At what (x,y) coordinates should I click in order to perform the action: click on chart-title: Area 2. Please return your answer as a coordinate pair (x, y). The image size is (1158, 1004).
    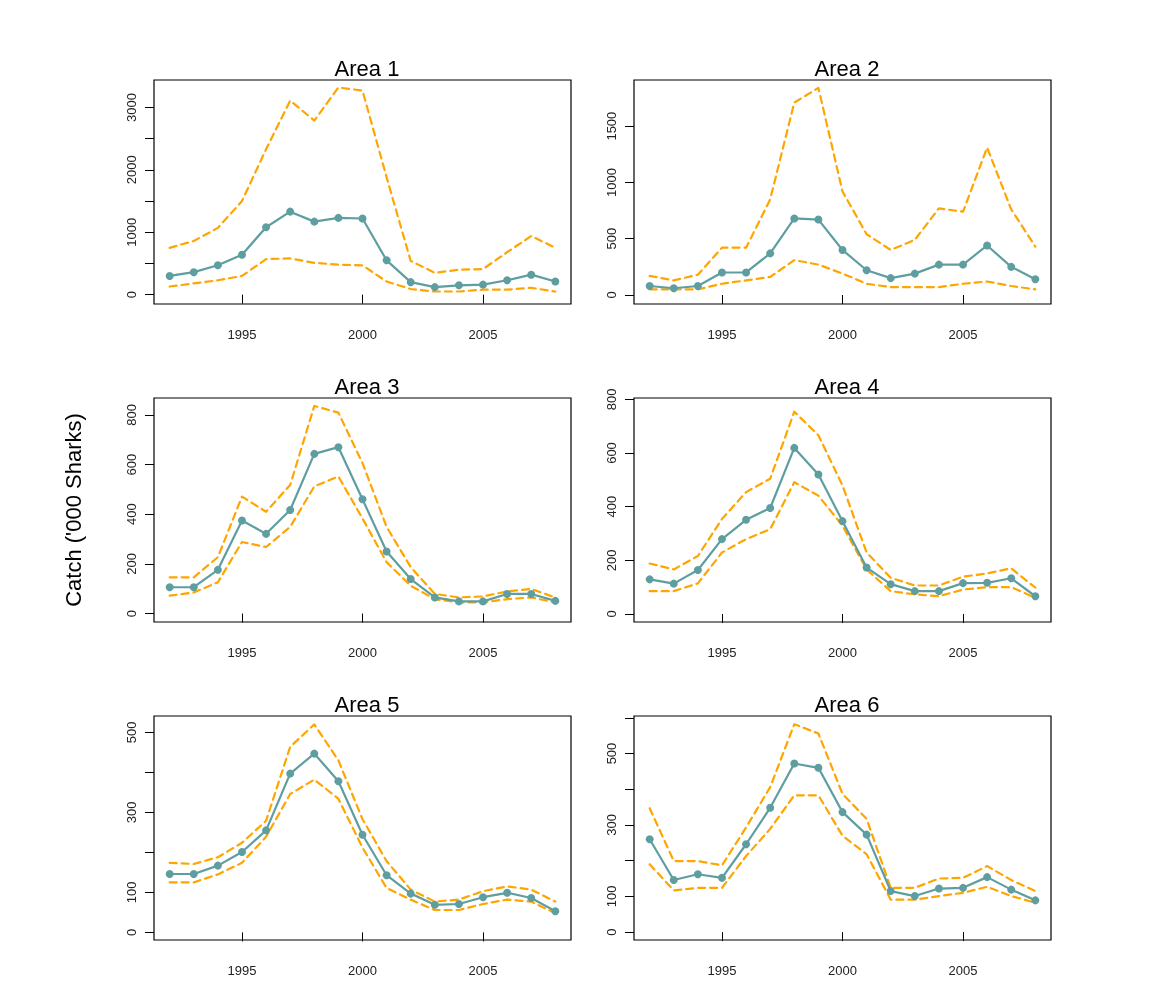
    Looking at the image, I should click on (847, 68).